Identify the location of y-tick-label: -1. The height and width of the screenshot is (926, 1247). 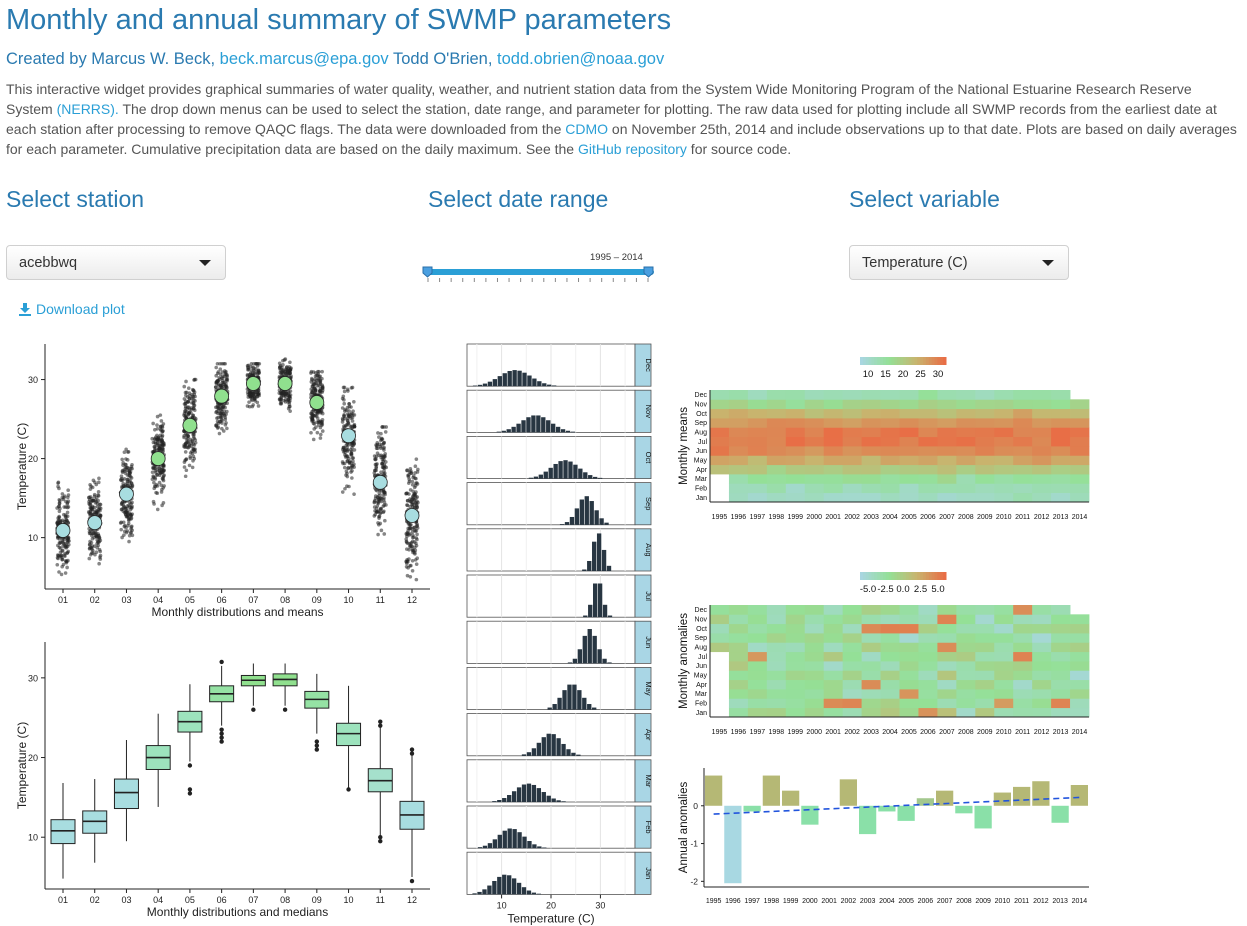
(694, 844).